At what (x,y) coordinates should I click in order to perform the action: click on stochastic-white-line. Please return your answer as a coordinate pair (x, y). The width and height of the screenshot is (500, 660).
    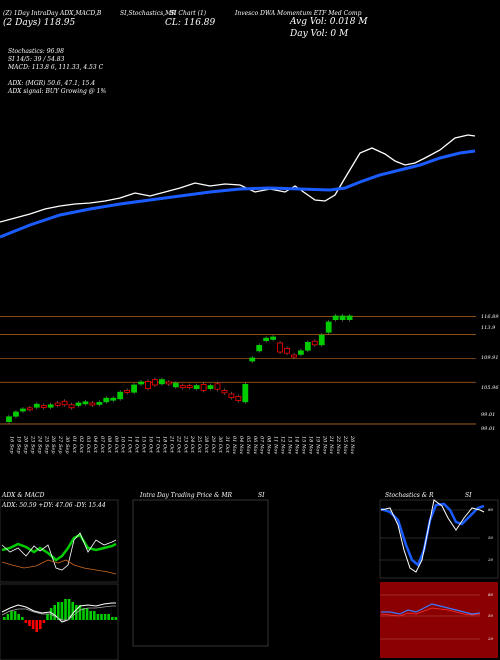
    Looking at the image, I should click on (432, 536).